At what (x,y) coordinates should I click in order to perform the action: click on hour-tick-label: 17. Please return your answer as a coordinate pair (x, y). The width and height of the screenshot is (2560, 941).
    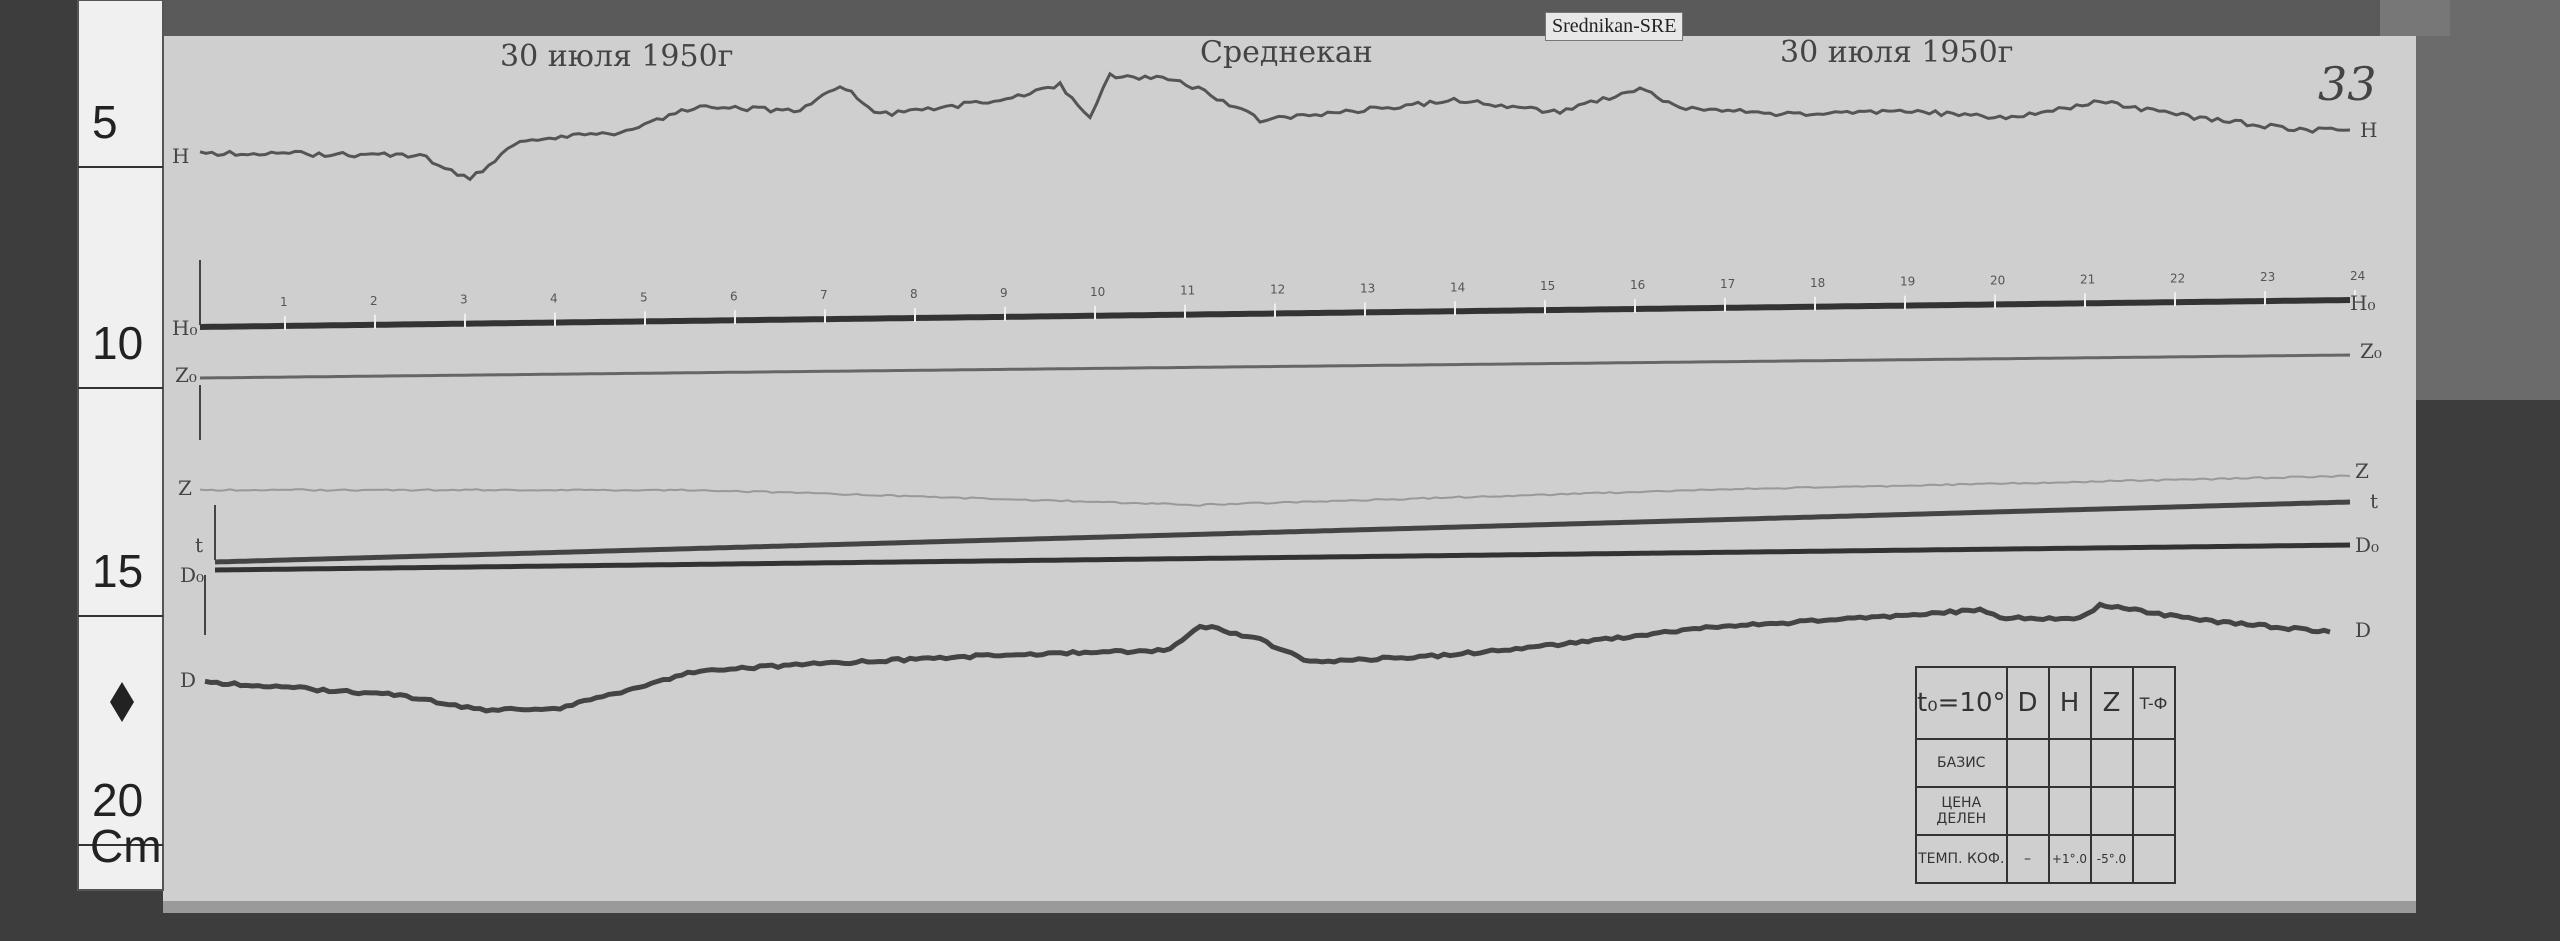
    Looking at the image, I should click on (1727, 284).